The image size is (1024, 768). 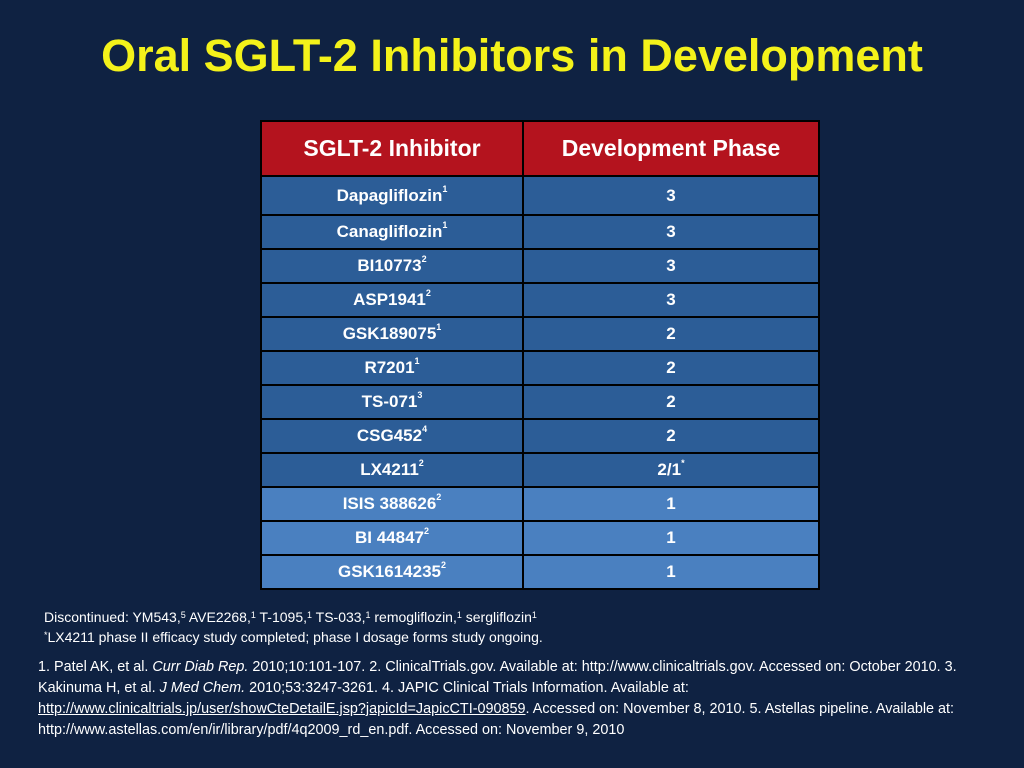 What do you see at coordinates (392, 148) in the screenshot?
I see `column-header-inhibitor: SGLT-2 Inhibitor` at bounding box center [392, 148].